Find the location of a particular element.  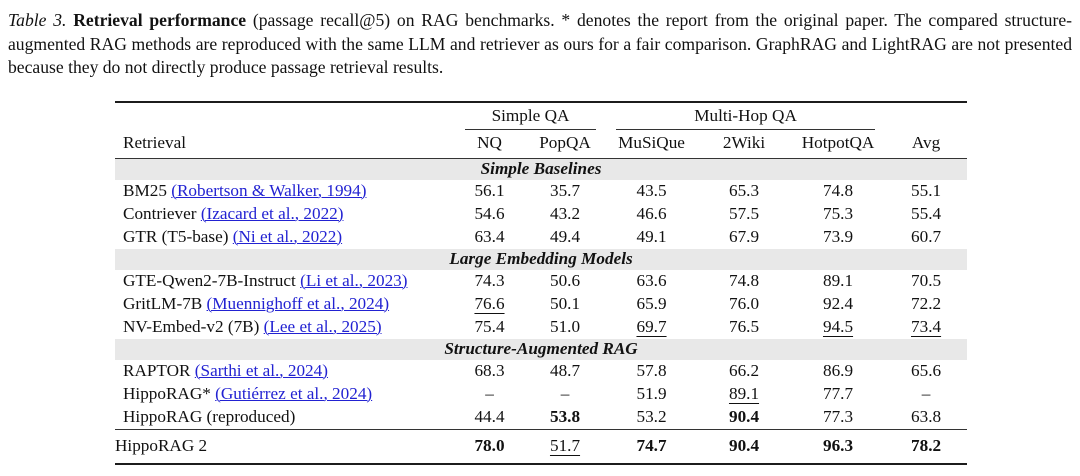

col-header-popqa: PopQA is located at coordinates (565, 144).